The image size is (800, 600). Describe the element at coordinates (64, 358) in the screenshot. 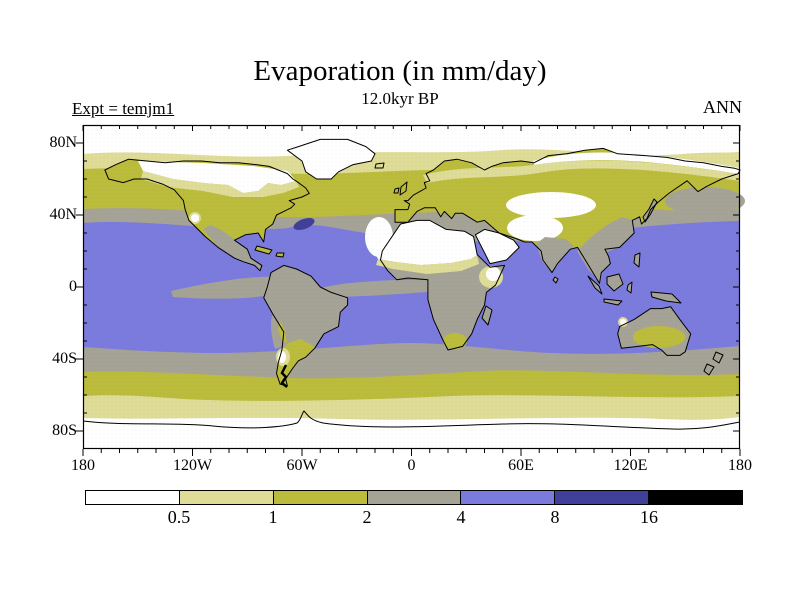

I see `lat-tick-label: 40S` at that location.